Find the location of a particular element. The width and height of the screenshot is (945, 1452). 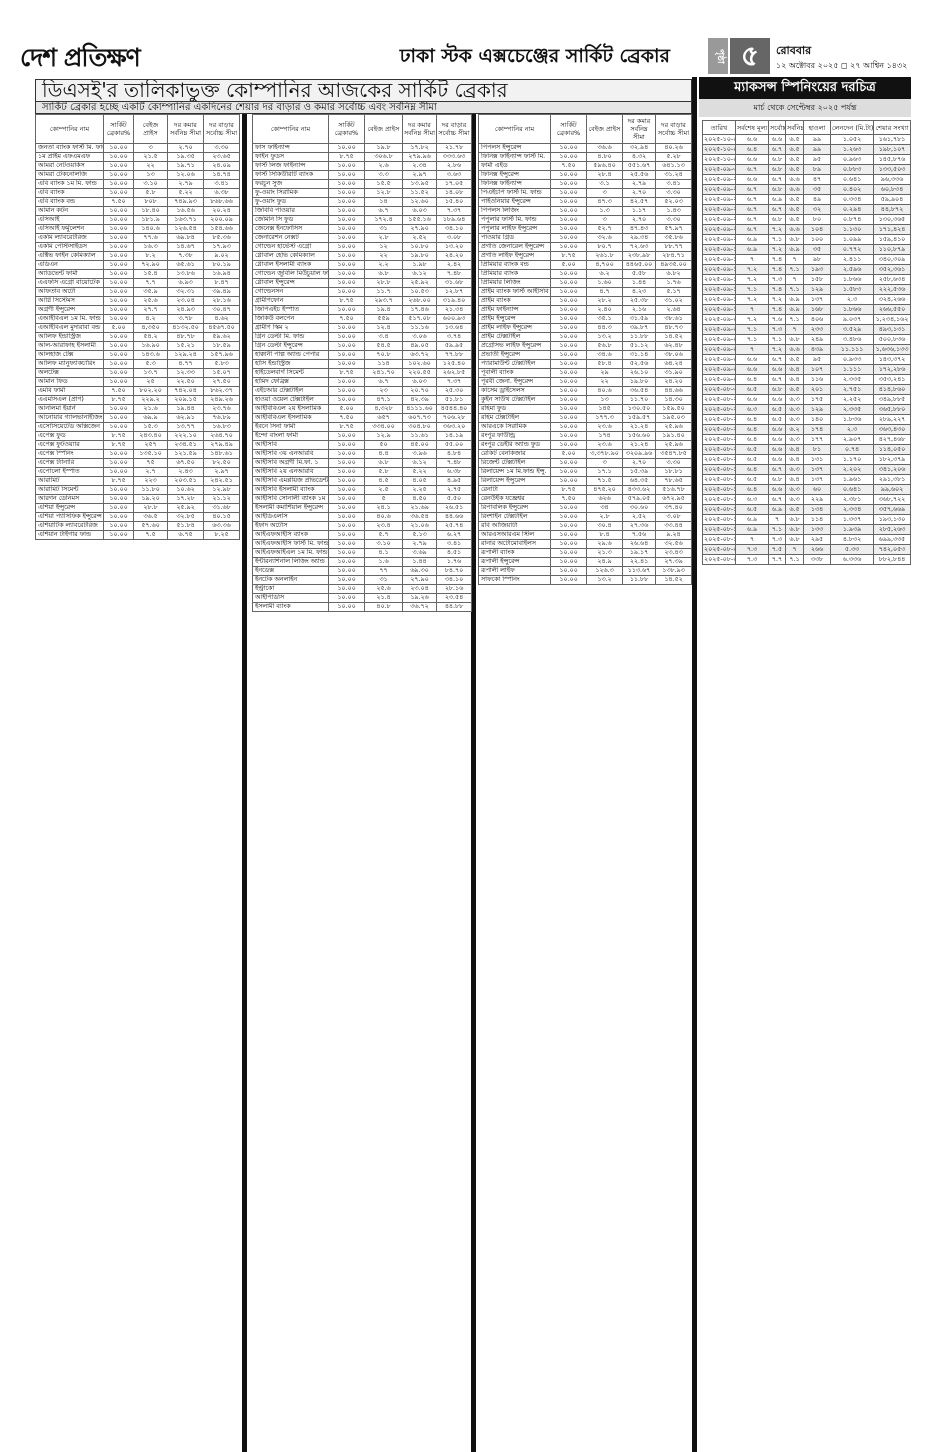

cell-company-name: রেকিট বেনকিজার is located at coordinates (514, 454).